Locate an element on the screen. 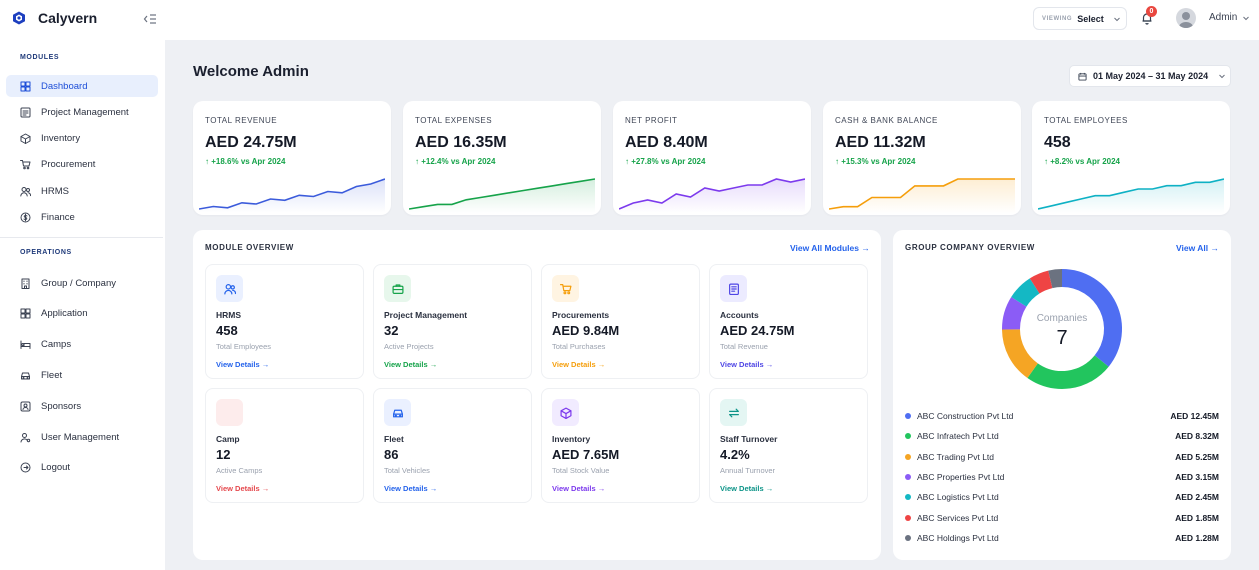 The height and width of the screenshot is (570, 1259). sidebar-item-label: Logout is located at coordinates (56, 468).